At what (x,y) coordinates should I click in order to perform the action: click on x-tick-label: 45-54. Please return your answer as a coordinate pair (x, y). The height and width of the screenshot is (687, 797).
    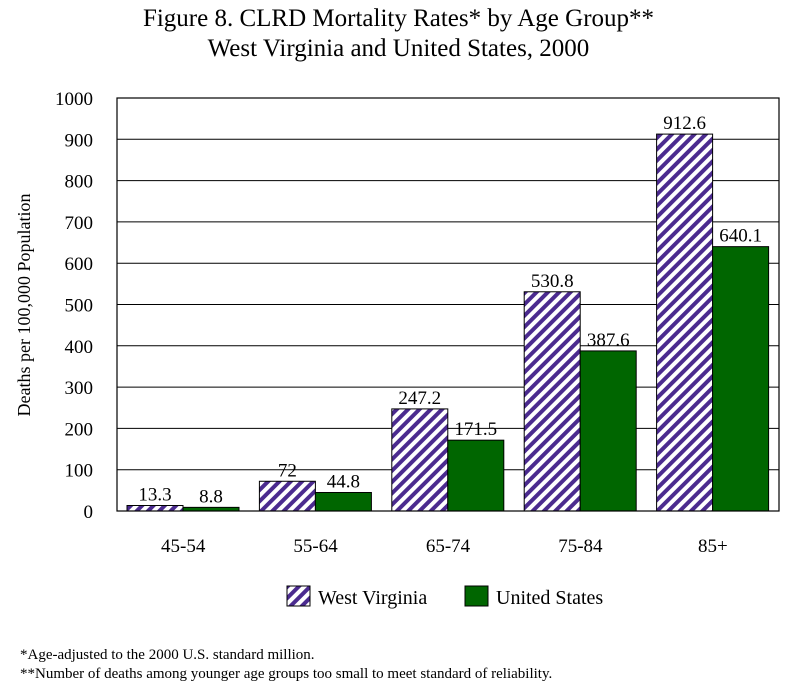
    Looking at the image, I should click on (183, 546).